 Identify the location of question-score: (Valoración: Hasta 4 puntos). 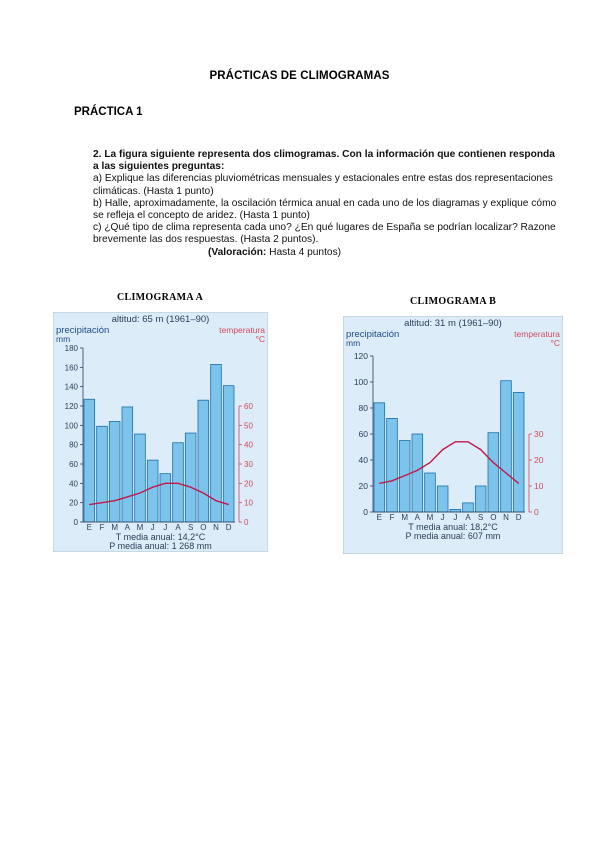
(328, 253).